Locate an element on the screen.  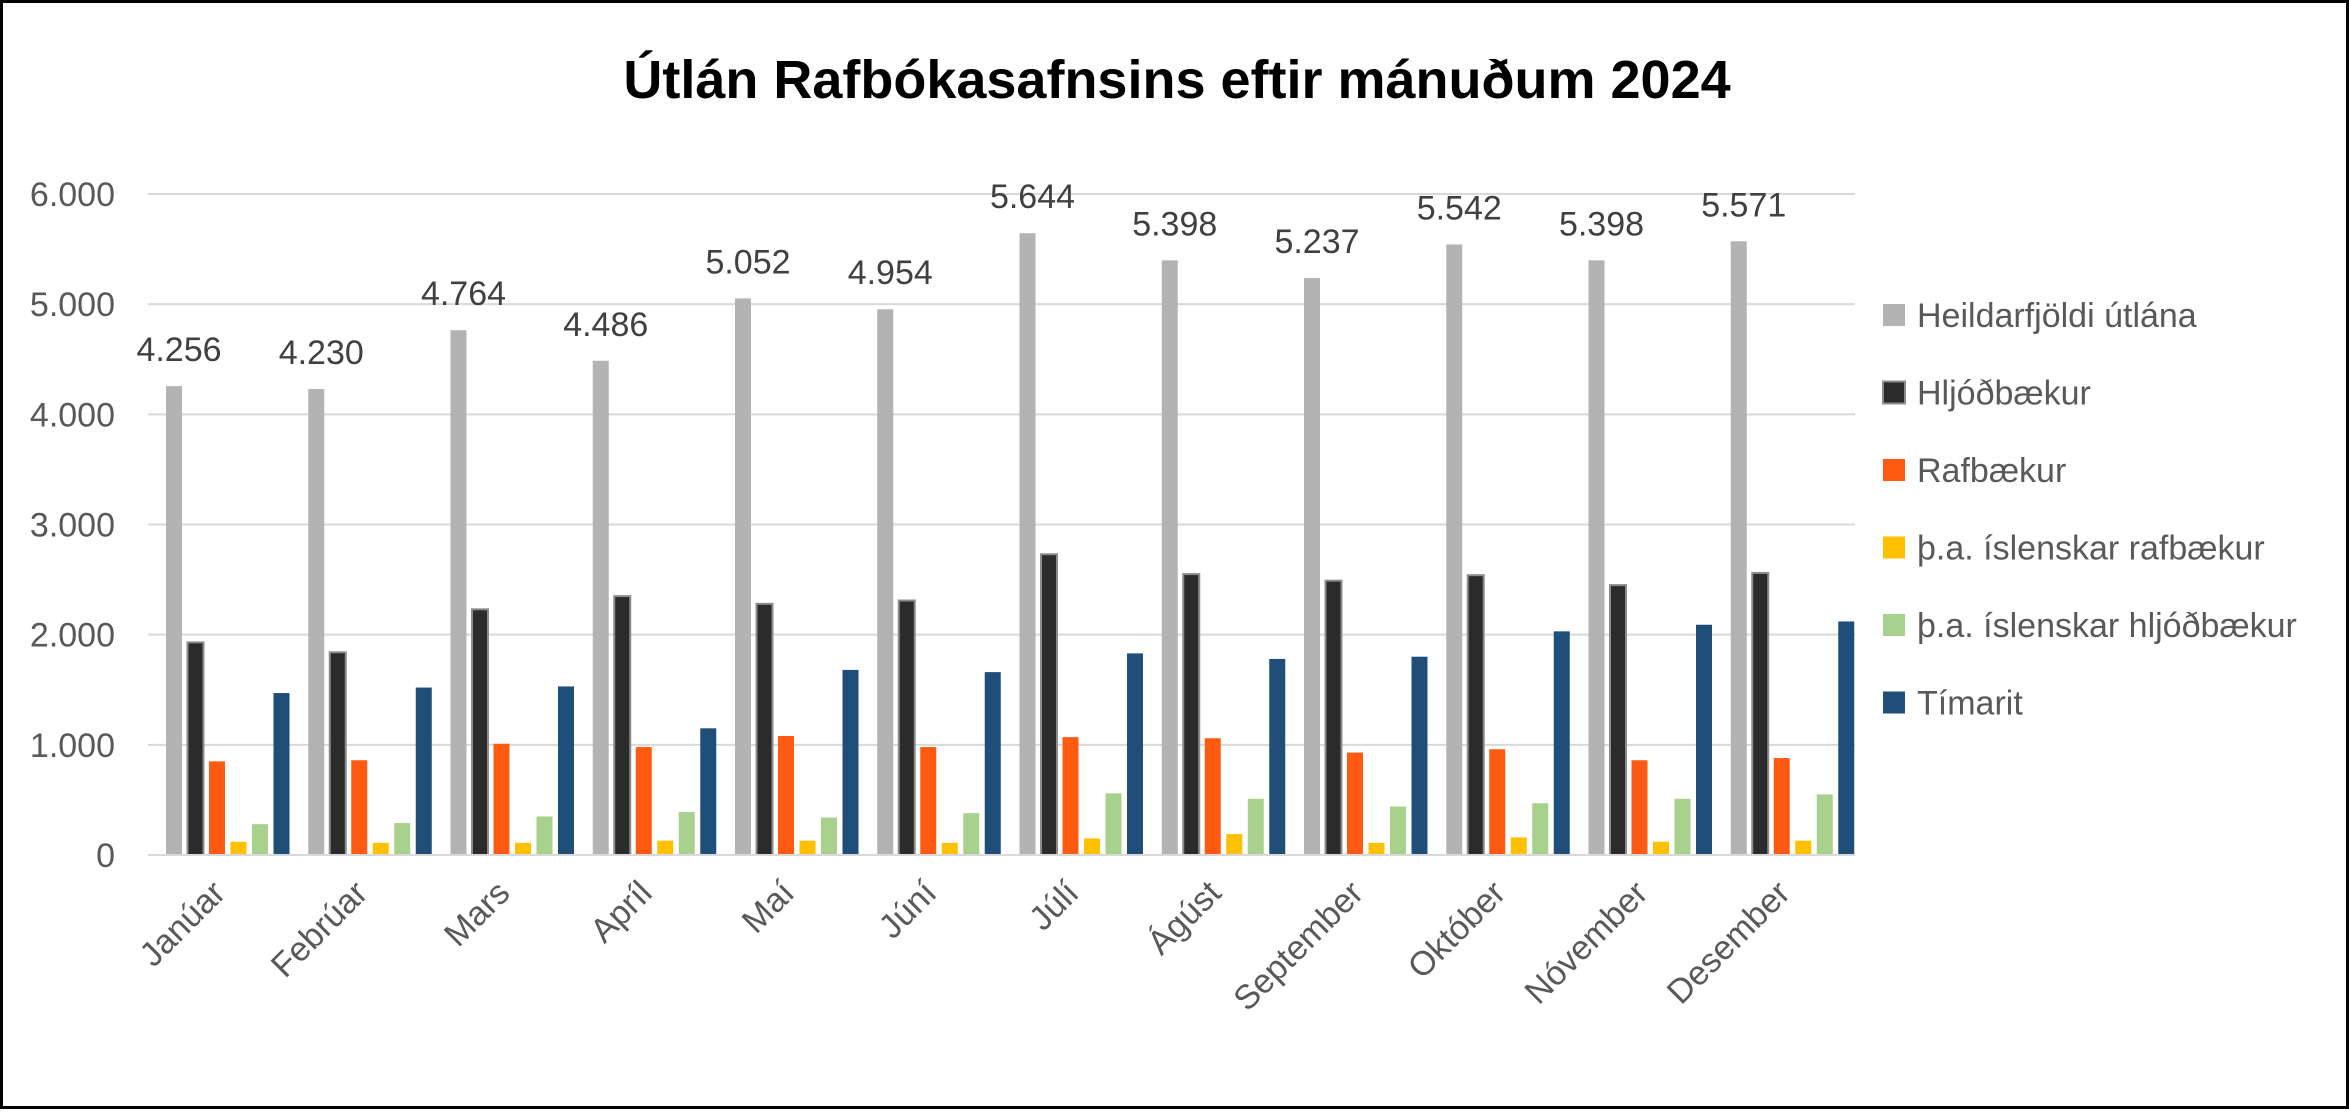
data-label: 5.571 is located at coordinates (1743, 205).